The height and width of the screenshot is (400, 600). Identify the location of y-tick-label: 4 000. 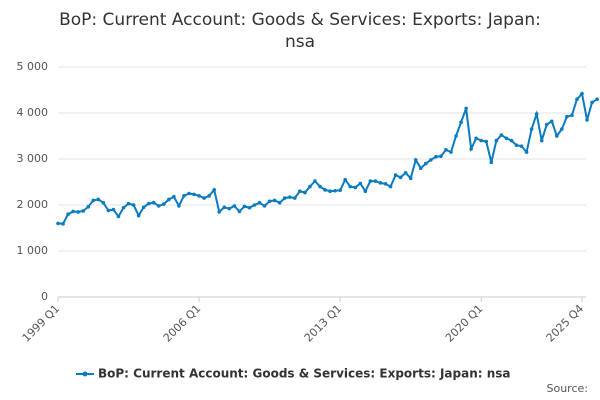
(33, 112).